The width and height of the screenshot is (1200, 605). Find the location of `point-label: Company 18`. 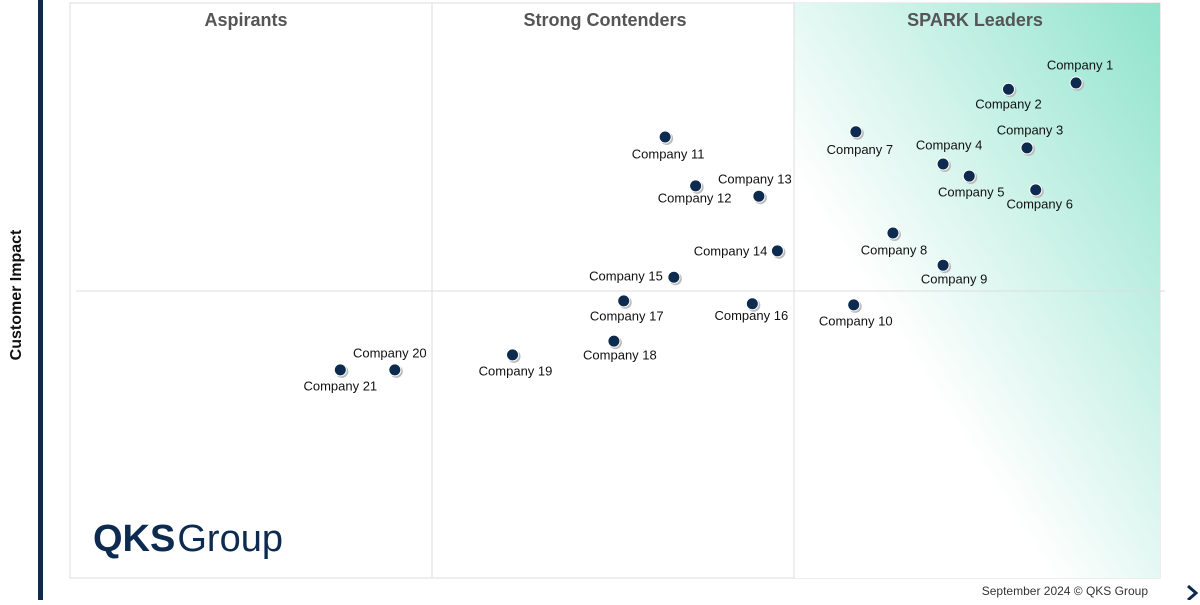

point-label: Company 18 is located at coordinates (620, 355).